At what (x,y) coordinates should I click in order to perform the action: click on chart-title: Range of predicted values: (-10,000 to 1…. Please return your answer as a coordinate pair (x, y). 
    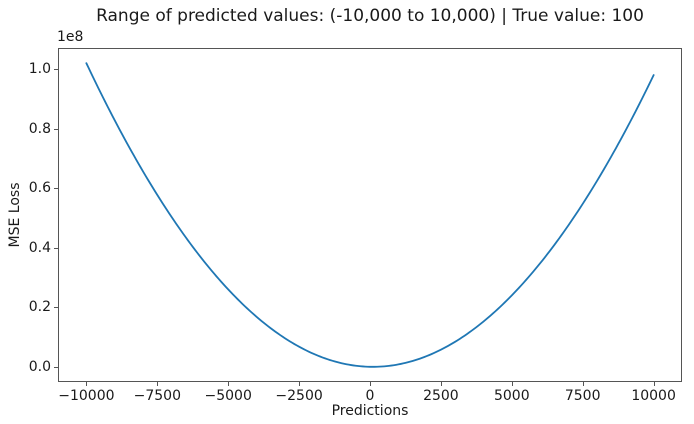
    Looking at the image, I should click on (370, 16).